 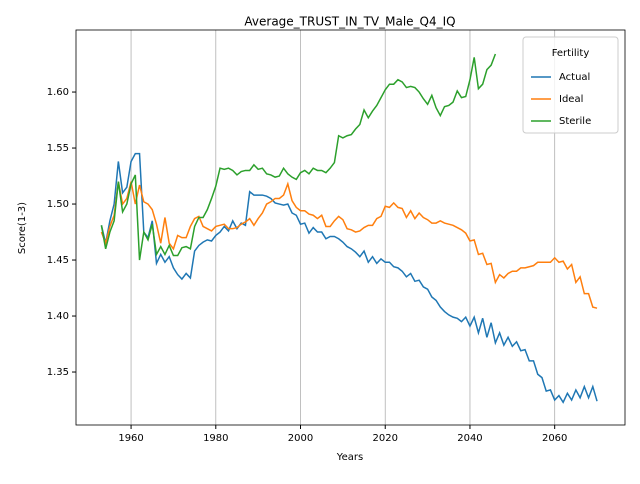 What do you see at coordinates (574, 77) in the screenshot?
I see `legend-label: Actual` at bounding box center [574, 77].